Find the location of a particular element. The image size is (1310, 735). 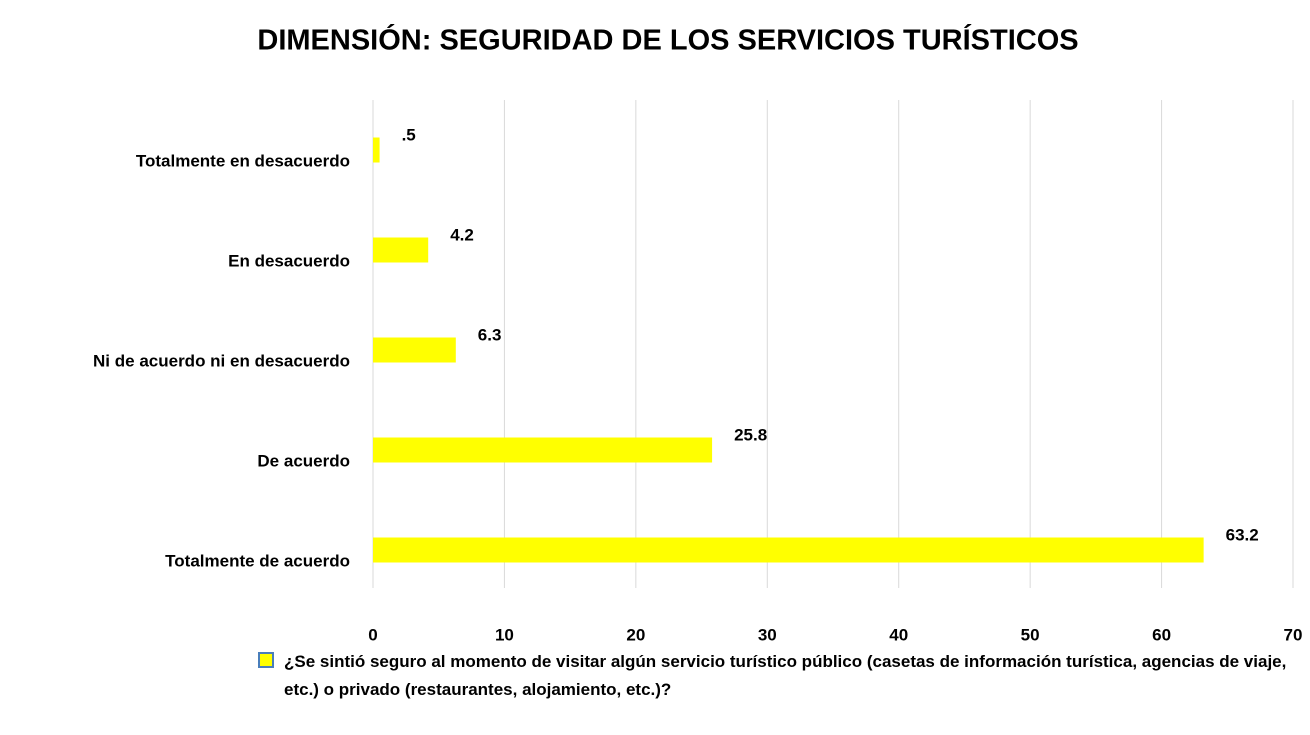

y-tick-label: Totalmente en desacuerdo is located at coordinates (243, 160).